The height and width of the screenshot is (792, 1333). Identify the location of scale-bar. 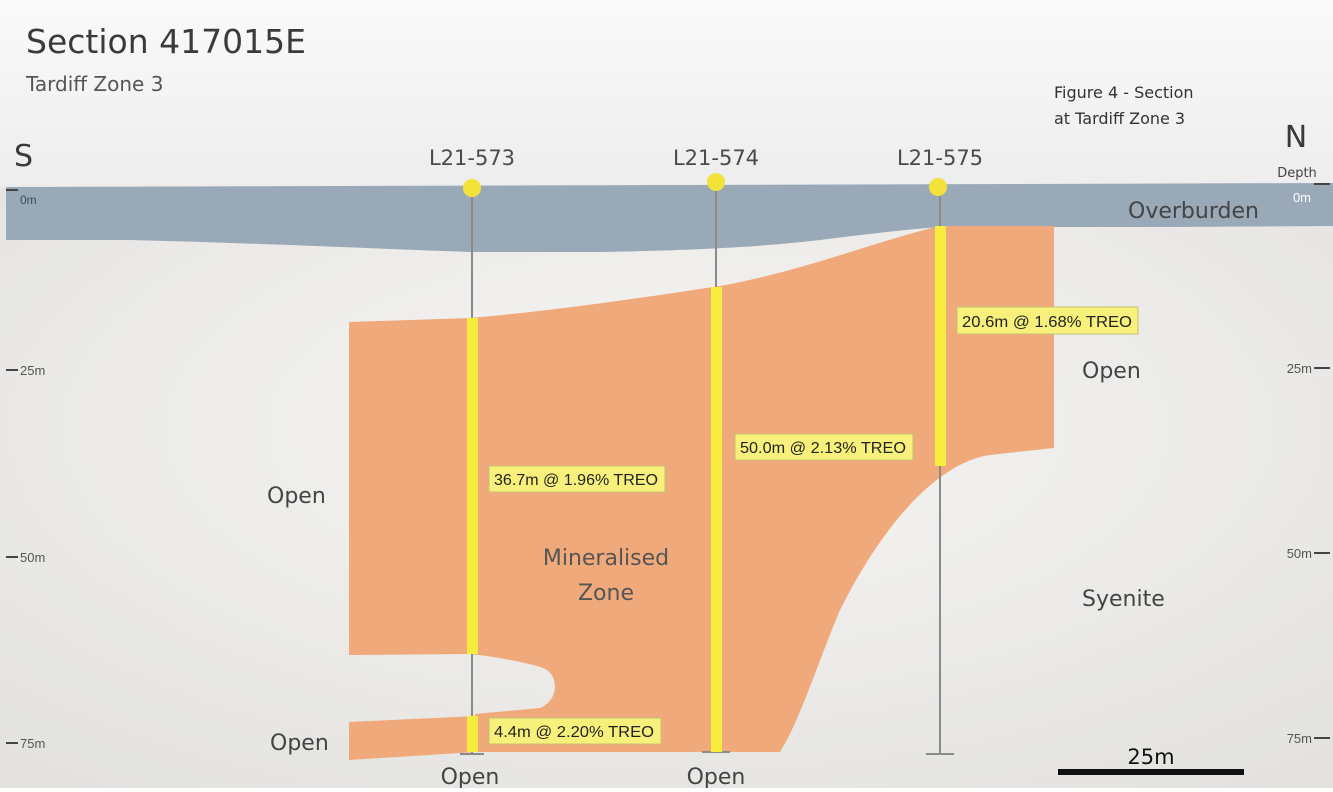
(1151, 772).